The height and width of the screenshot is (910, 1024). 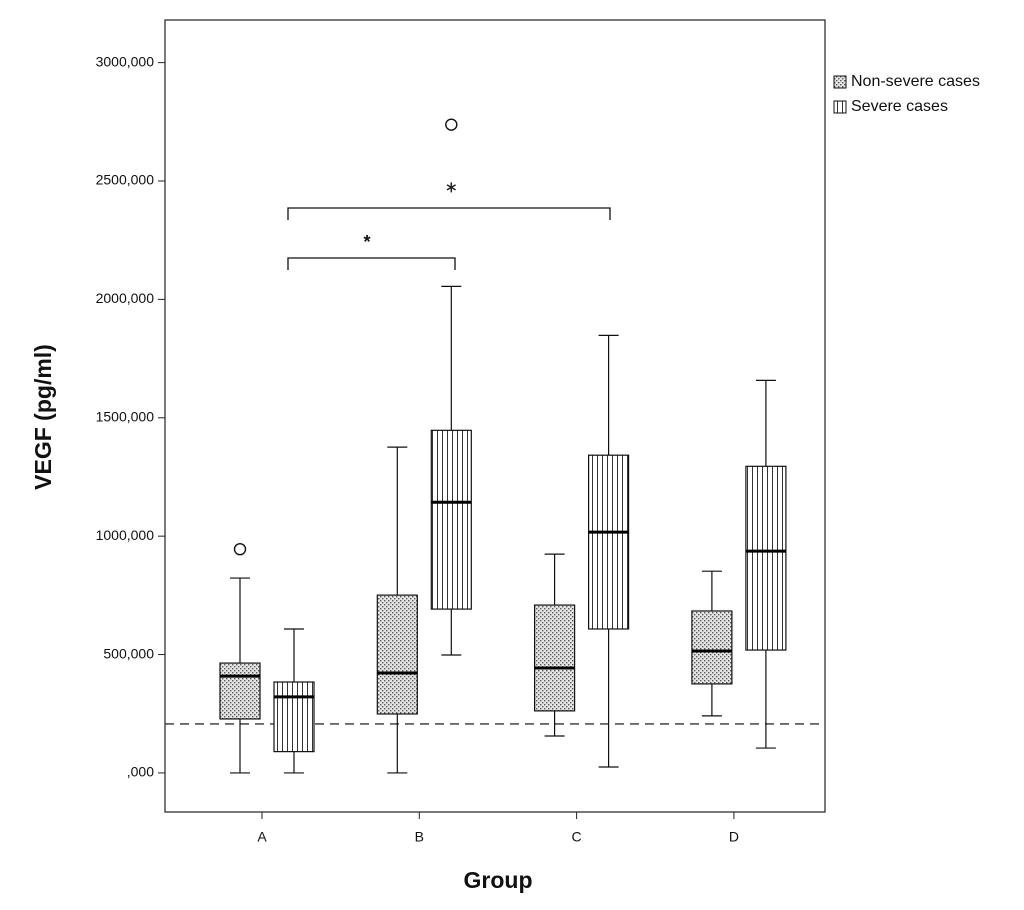 I want to click on x-tick-label: C, so click(x=577, y=837).